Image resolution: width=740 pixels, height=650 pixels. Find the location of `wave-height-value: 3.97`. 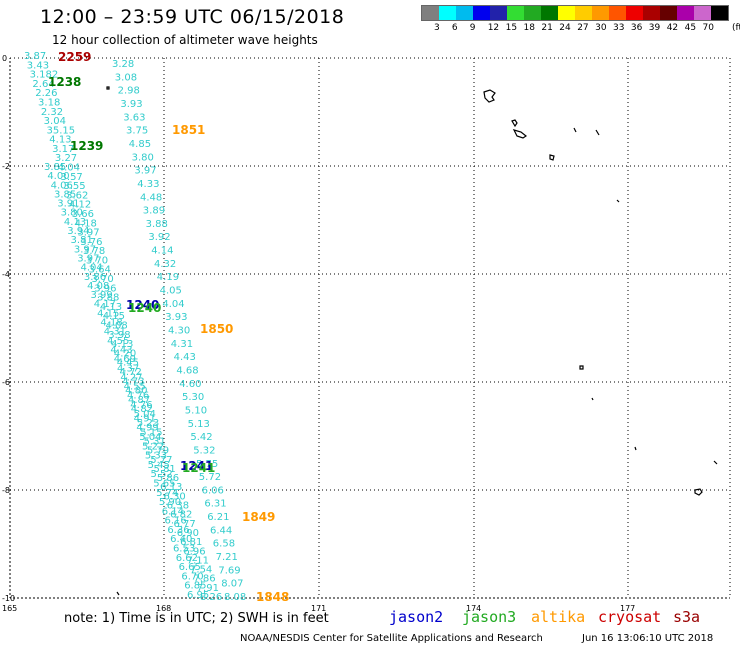

wave-height-value: 3.97 is located at coordinates (85, 249).